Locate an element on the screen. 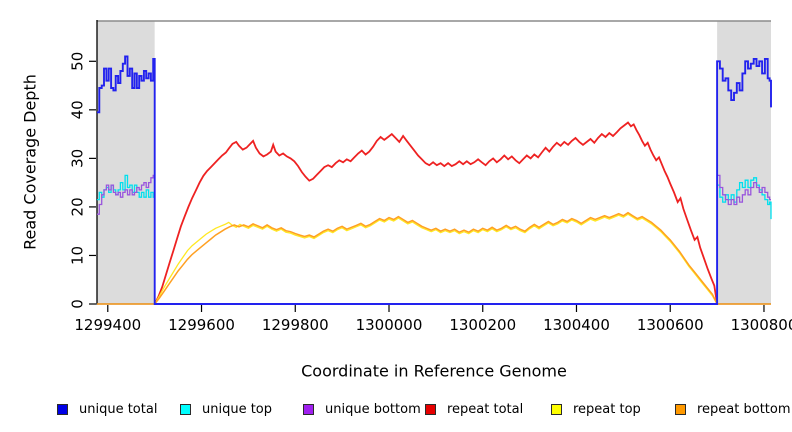 This screenshot has width=792, height=432. y-tick-label: 20 is located at coordinates (78, 206).